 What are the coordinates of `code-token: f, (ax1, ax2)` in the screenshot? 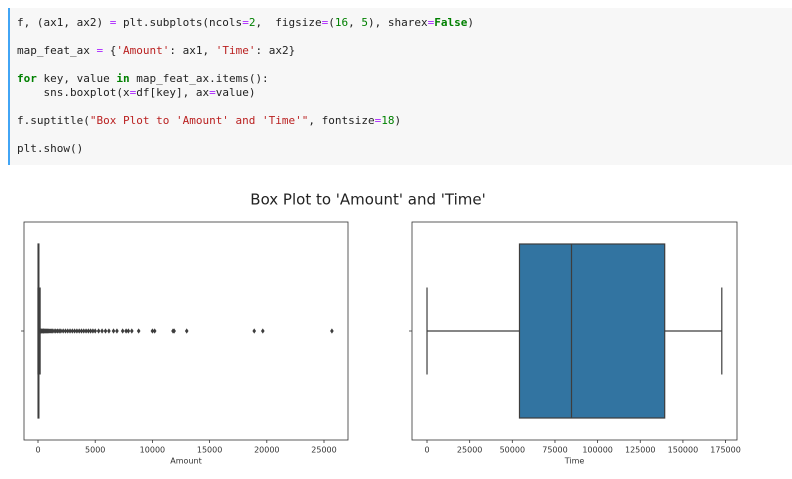 It's located at (63, 22).